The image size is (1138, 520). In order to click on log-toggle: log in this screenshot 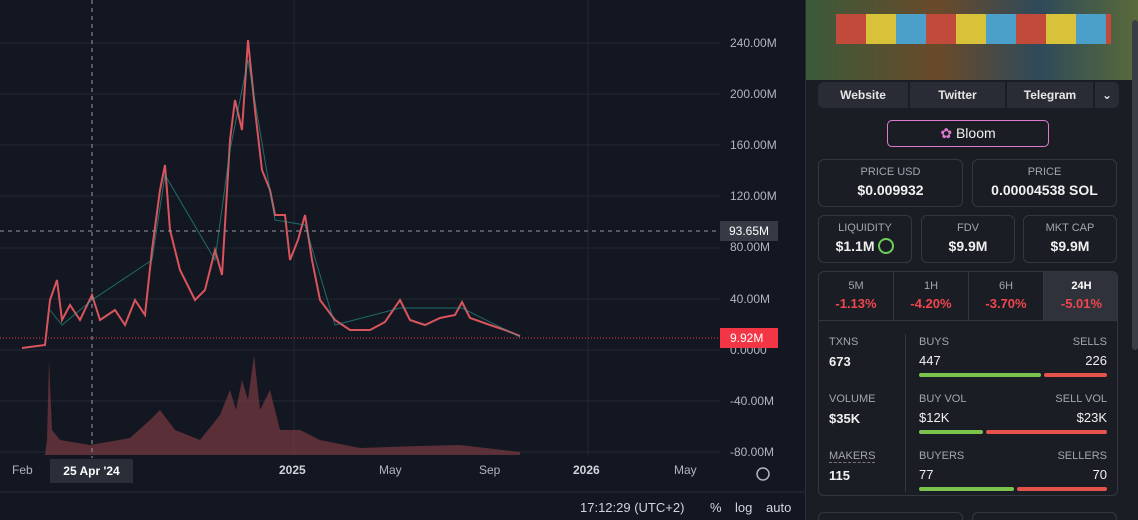, I will do `click(744, 507)`.